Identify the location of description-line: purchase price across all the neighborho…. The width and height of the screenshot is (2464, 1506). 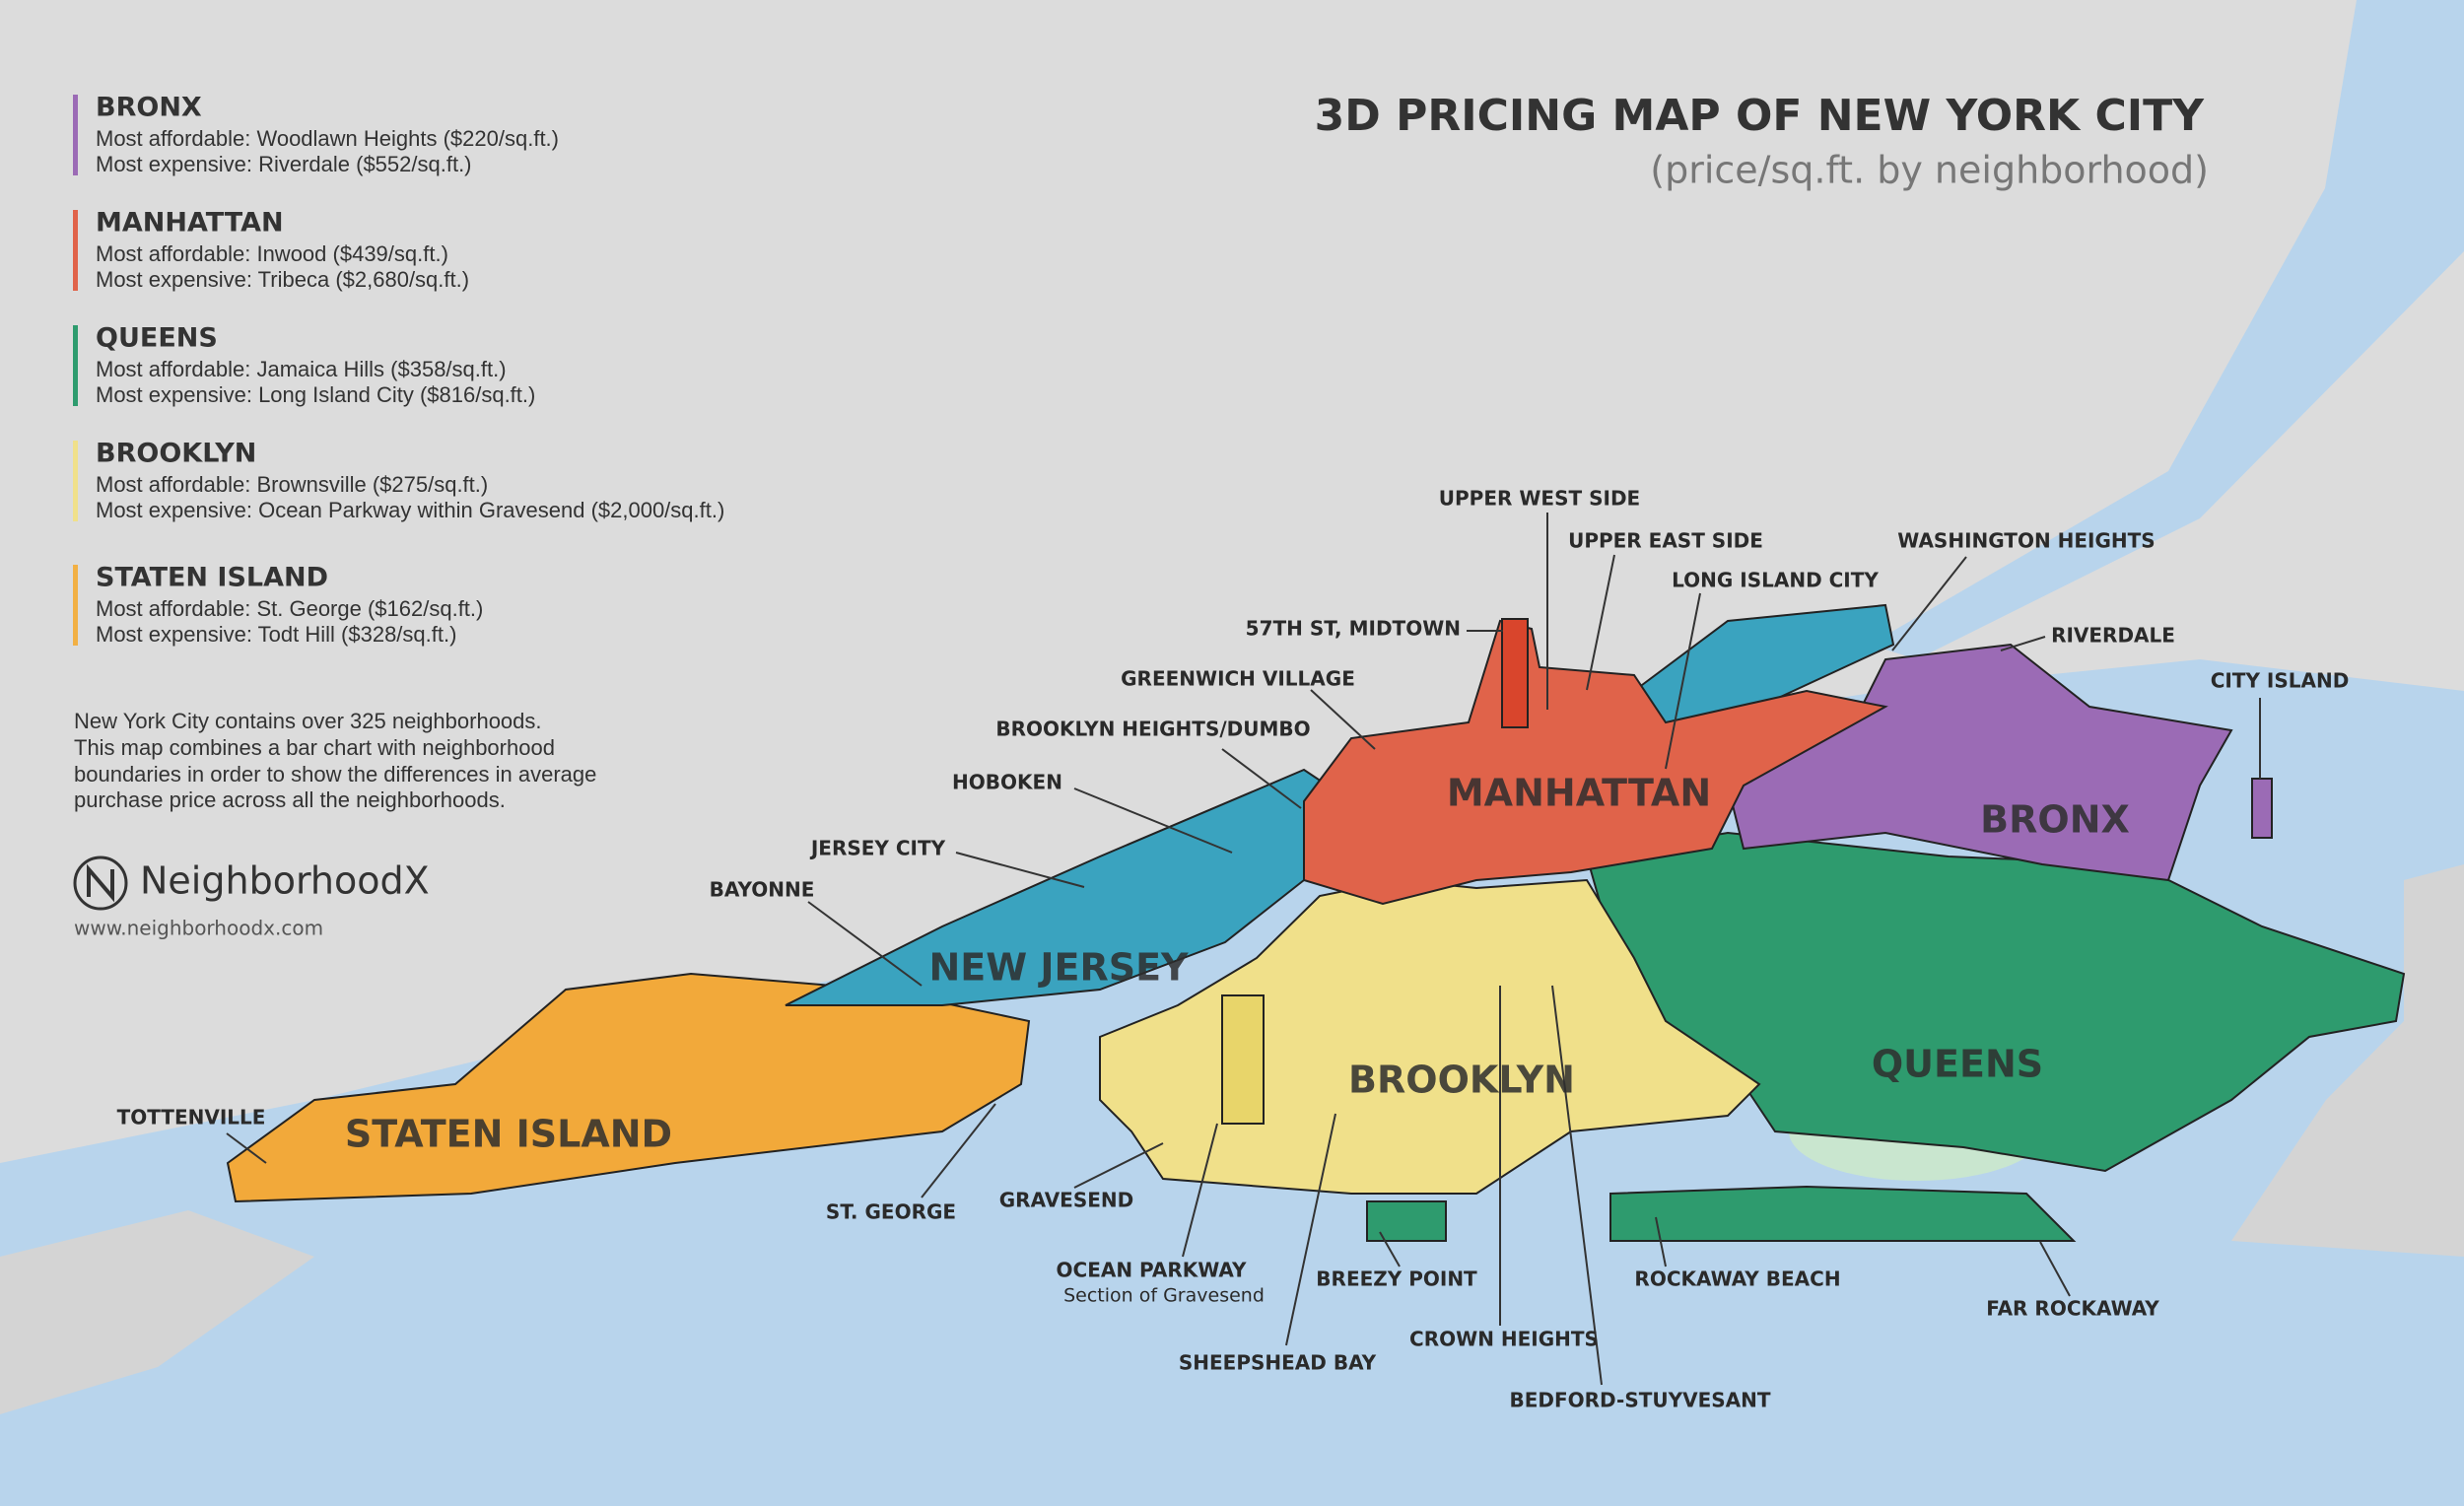
(290, 799).